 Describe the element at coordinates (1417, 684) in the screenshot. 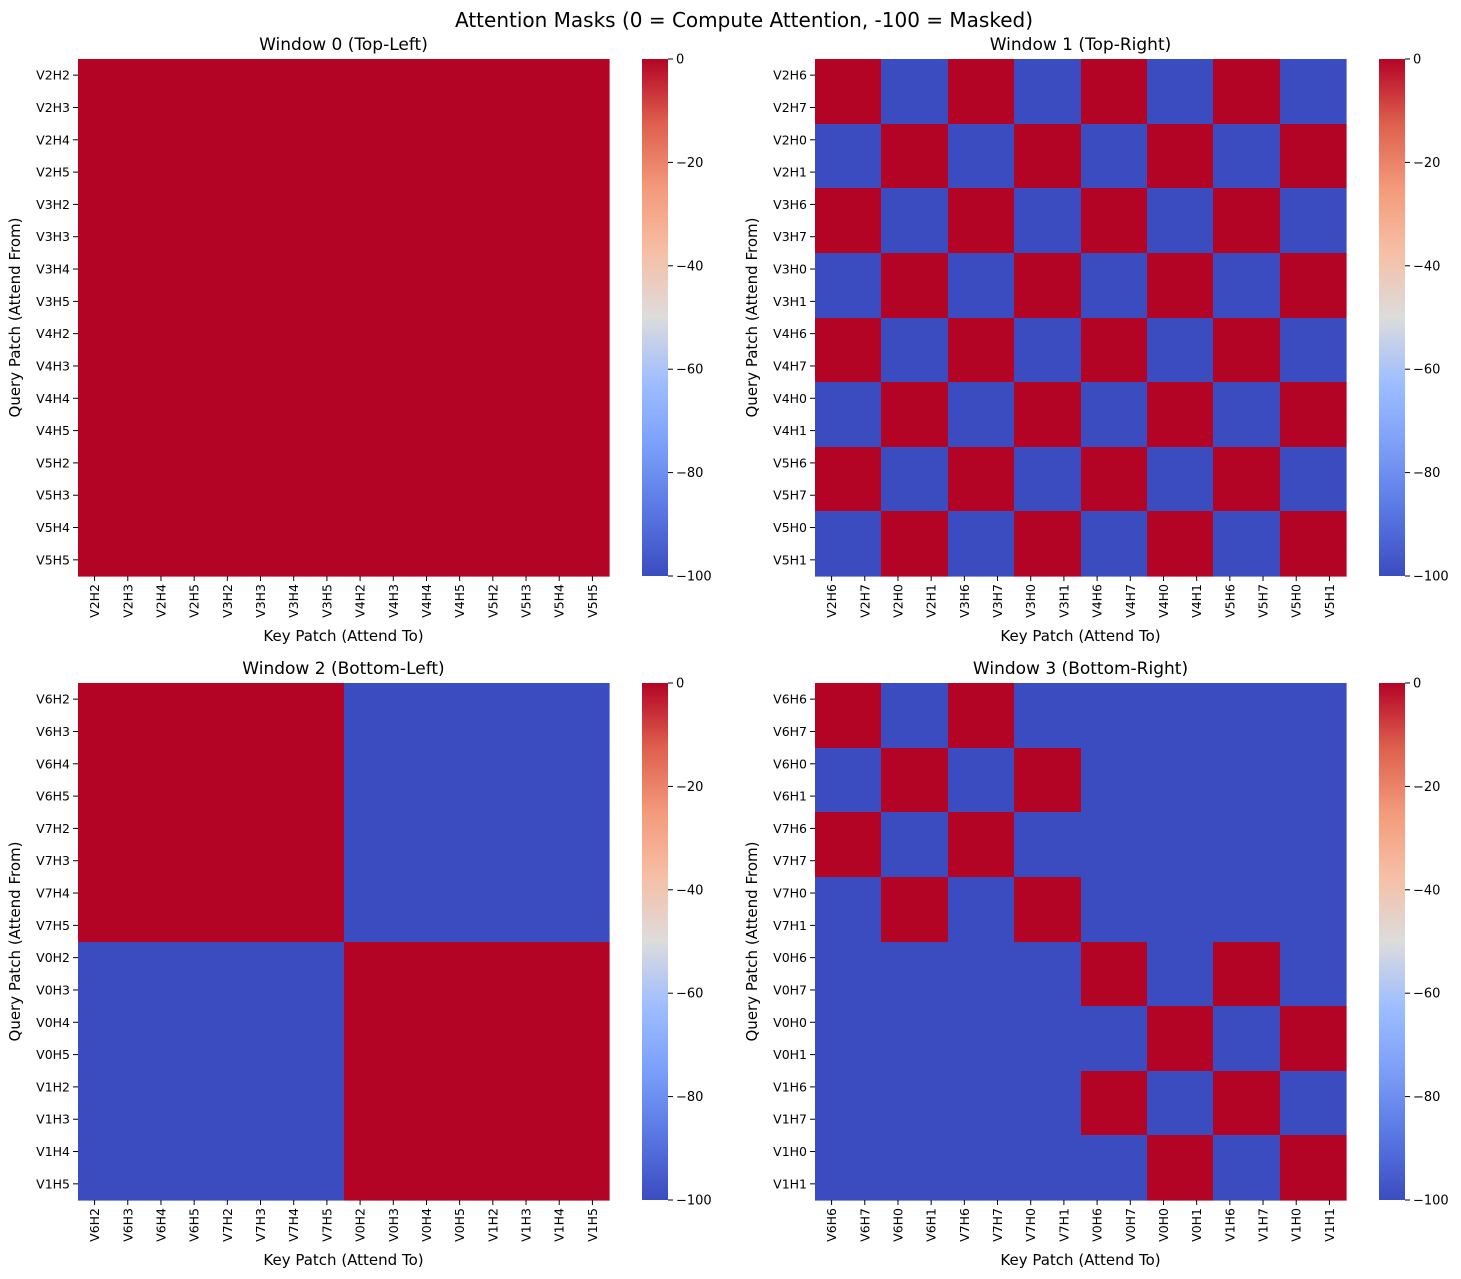

I see `colorbar-tick-label: 0` at that location.